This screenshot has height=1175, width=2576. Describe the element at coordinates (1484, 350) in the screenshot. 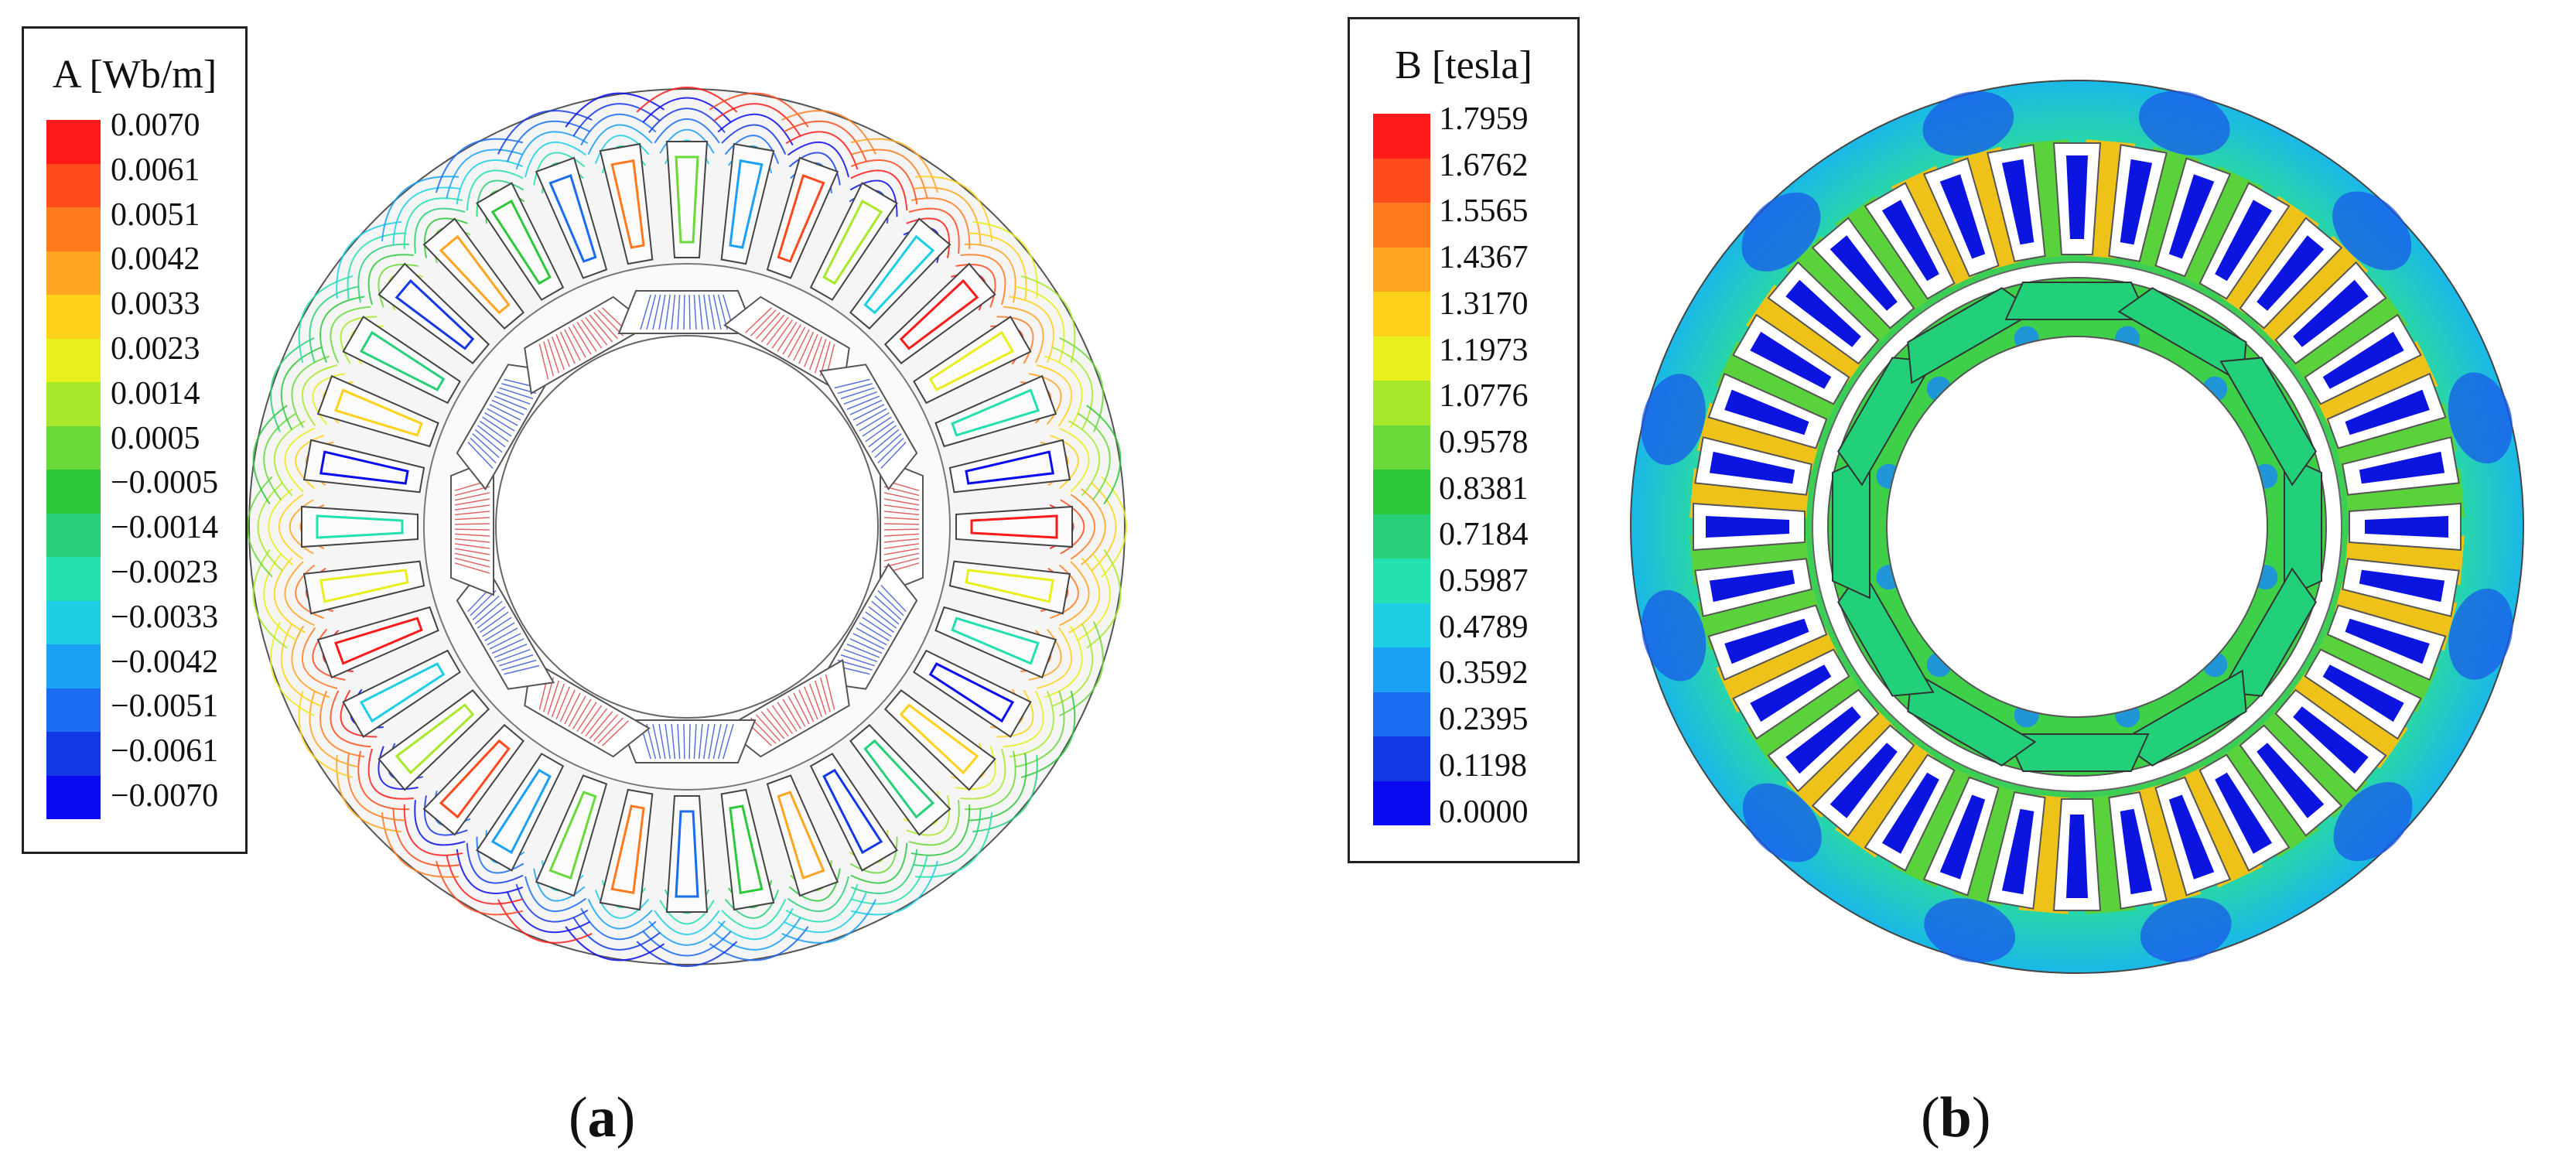

I see `legend-tick-label: 1.1973` at that location.